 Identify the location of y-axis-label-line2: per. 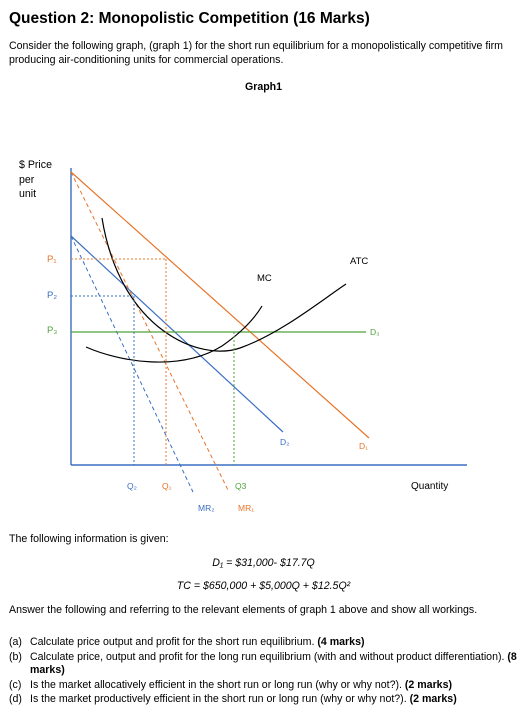
(27, 179).